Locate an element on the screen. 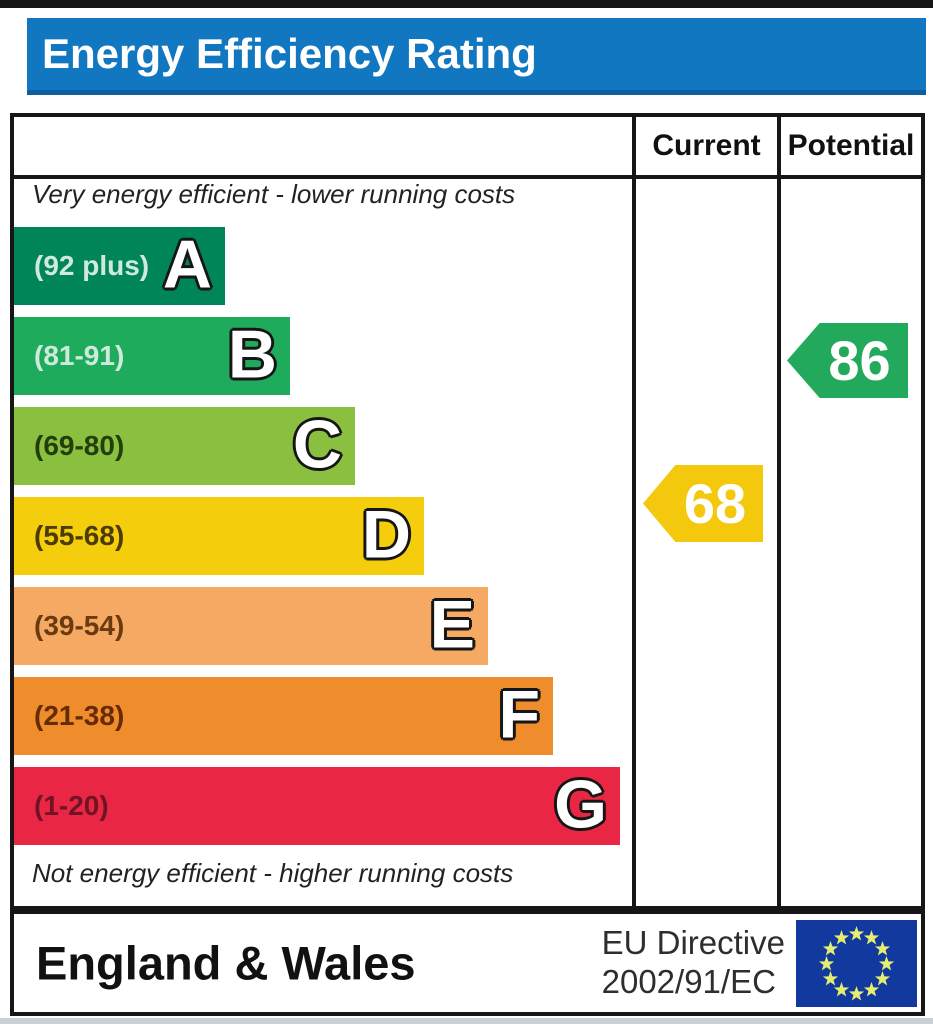  eu-directive-label: EU Directive 2002/91/EC is located at coordinates (693, 963).